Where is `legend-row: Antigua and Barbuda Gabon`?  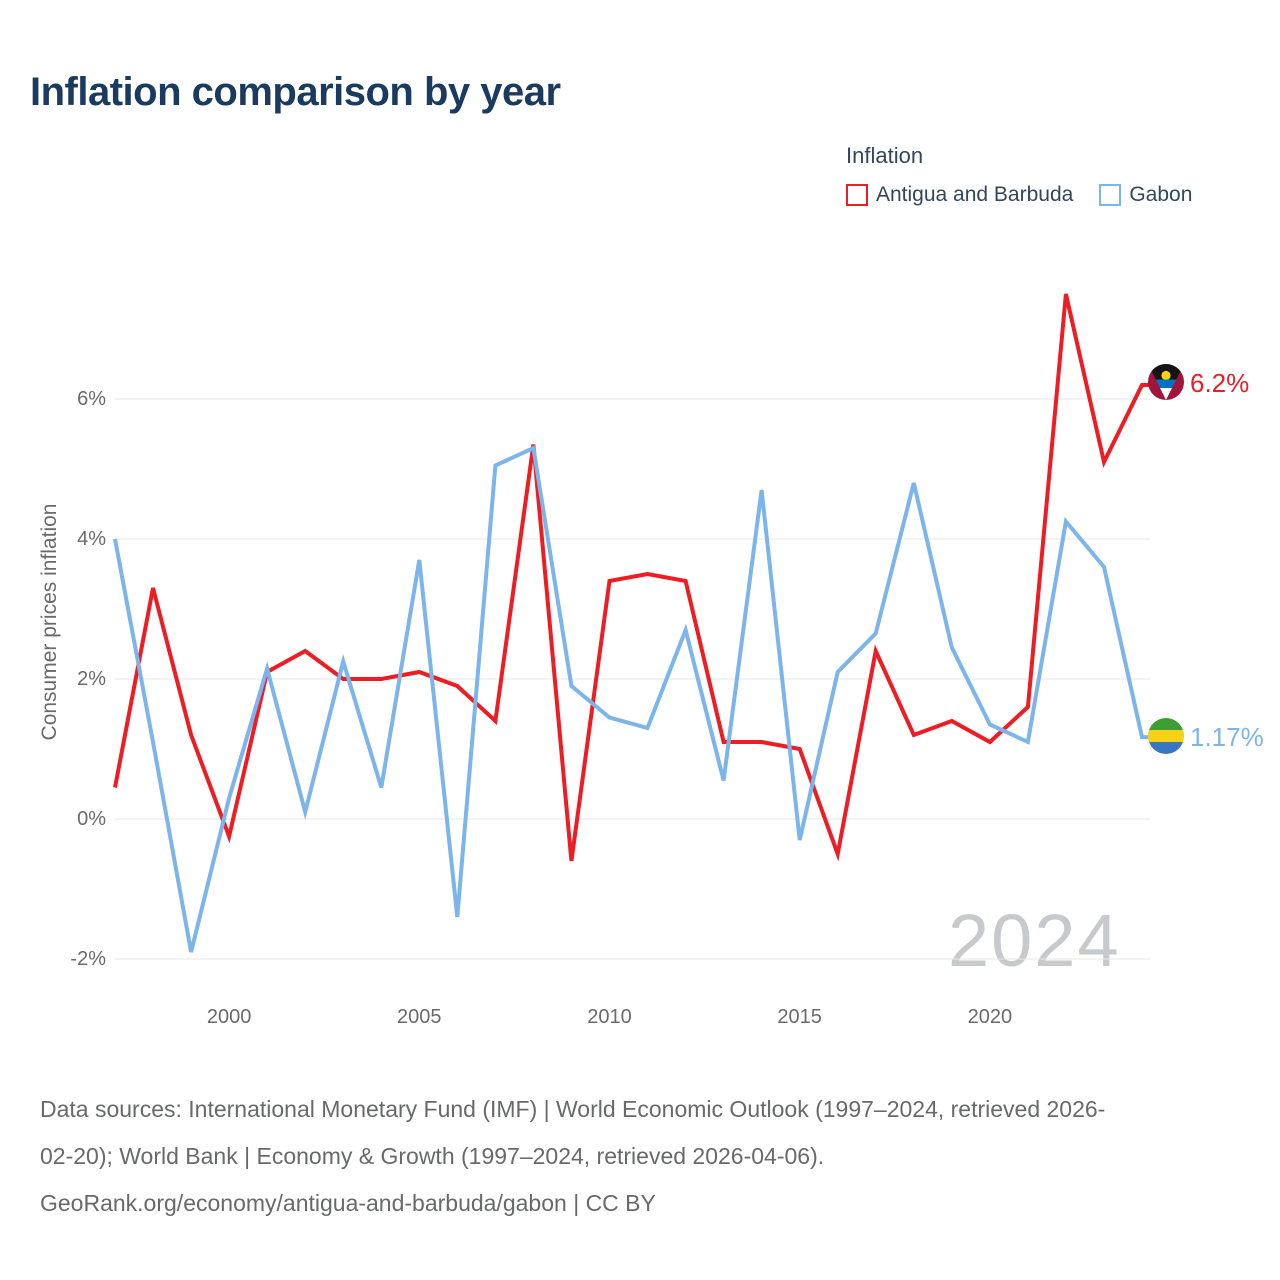 legend-row: Antigua and Barbuda Gabon is located at coordinates (1028, 195).